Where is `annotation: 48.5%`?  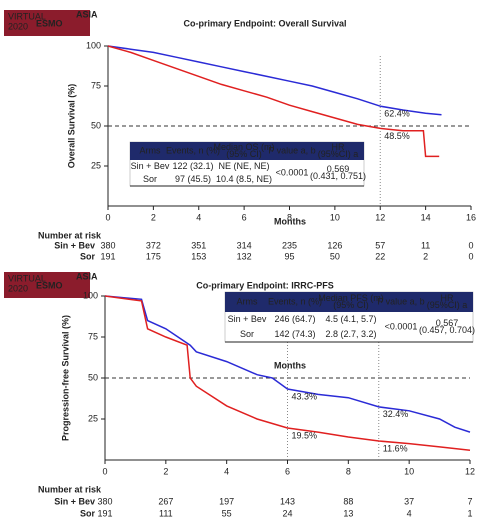
annotation: 48.5% is located at coordinates (397, 136).